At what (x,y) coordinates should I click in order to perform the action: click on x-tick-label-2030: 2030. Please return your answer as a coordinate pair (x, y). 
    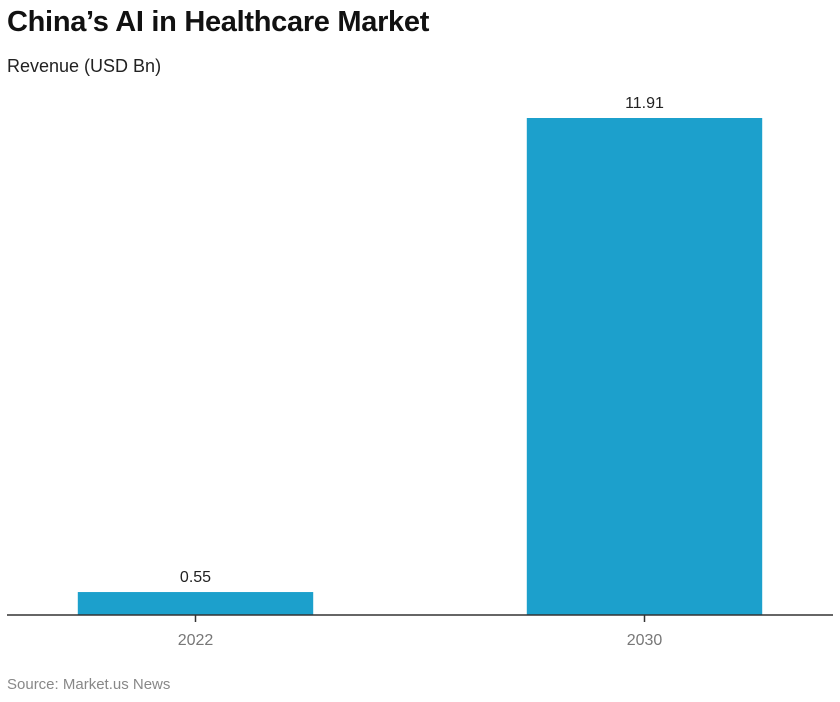
    Looking at the image, I should click on (645, 640).